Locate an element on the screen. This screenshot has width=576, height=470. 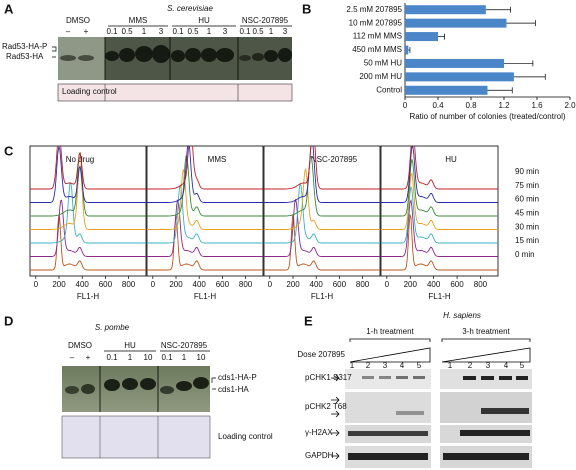
time-label: 0 min is located at coordinates (525, 254).